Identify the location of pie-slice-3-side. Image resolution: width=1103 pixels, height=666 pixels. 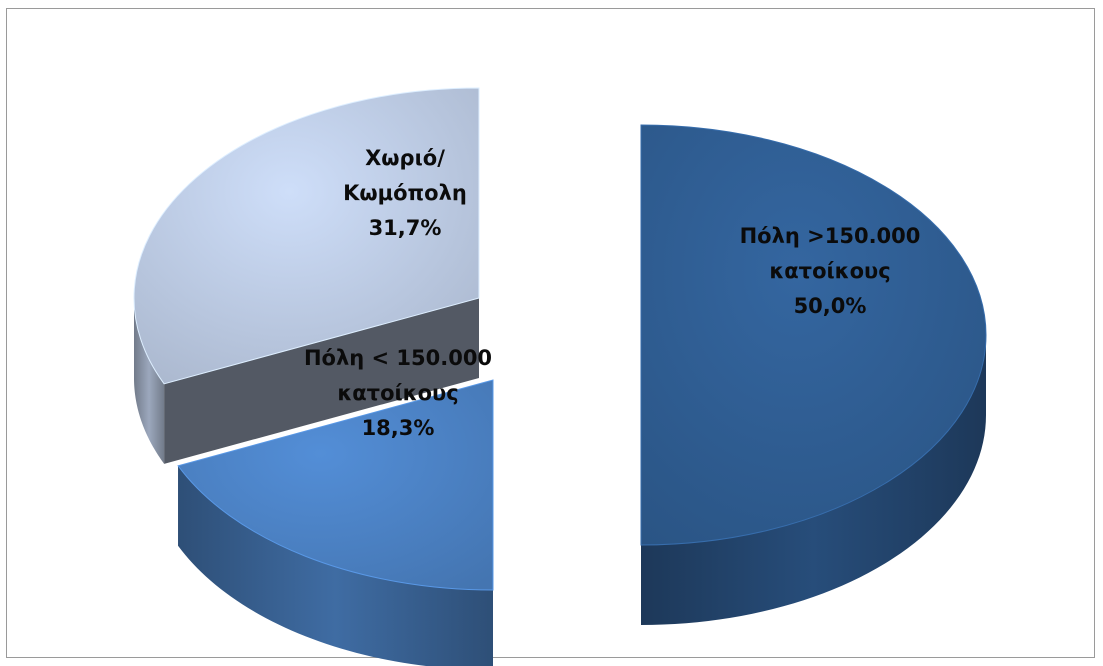
(149, 381).